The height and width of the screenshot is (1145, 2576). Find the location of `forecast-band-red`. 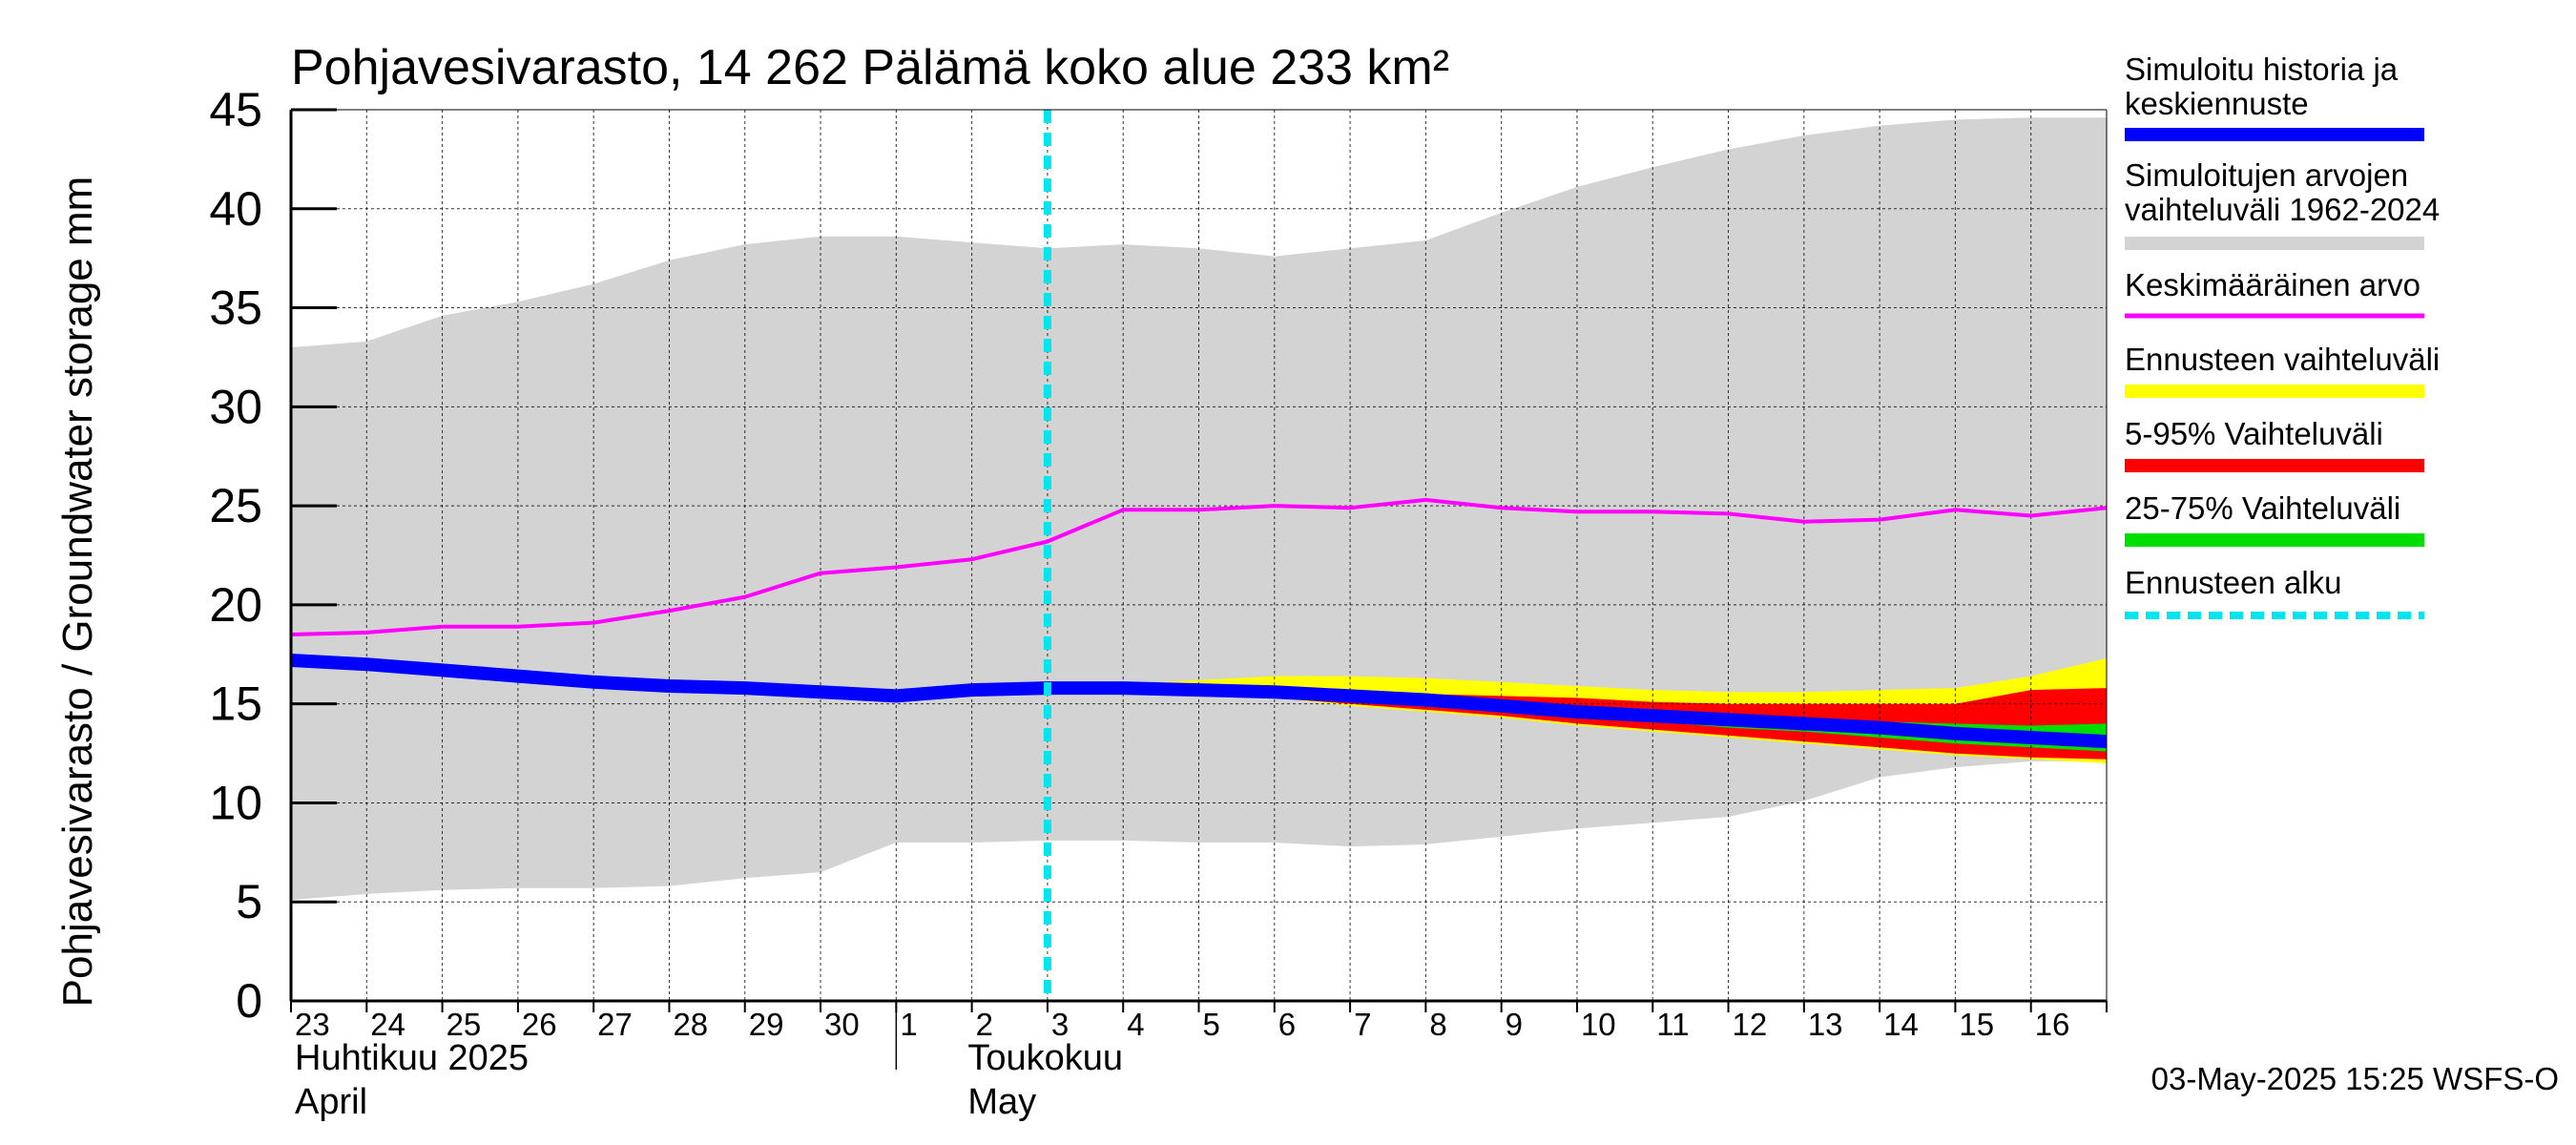

forecast-band-red is located at coordinates (1577, 724).